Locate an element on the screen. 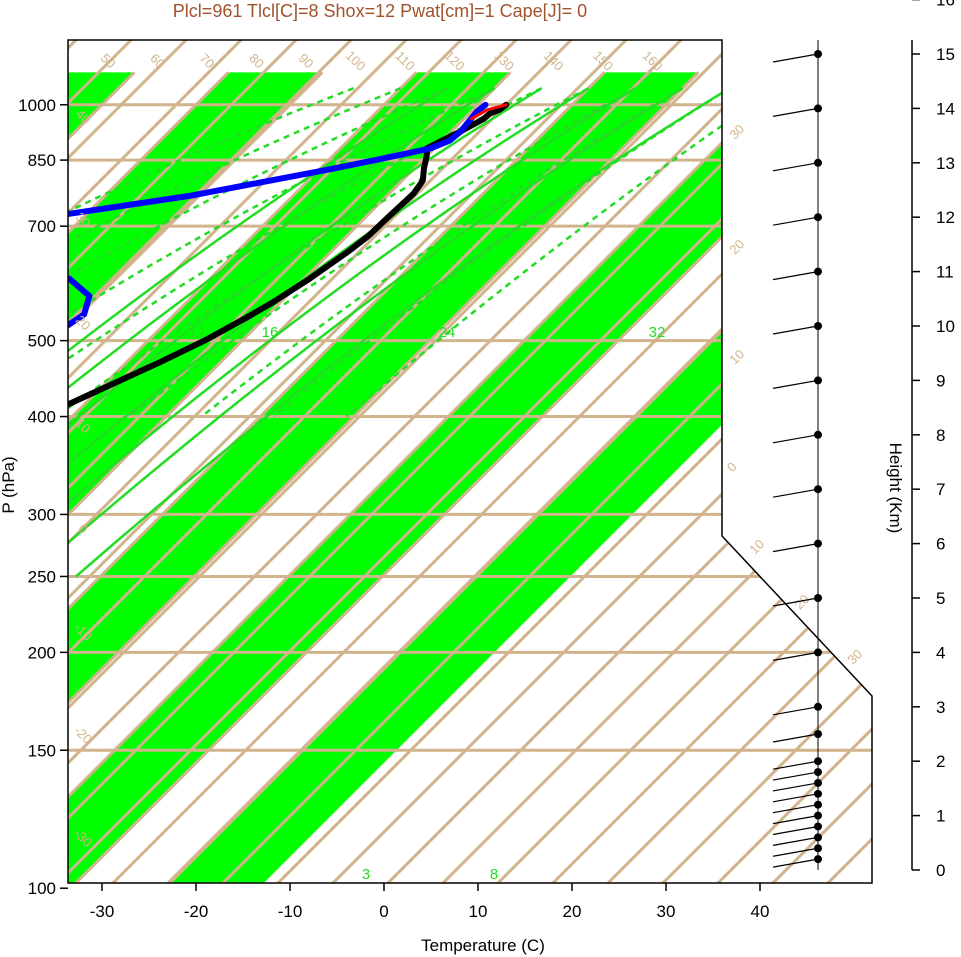  isotherm-label: 20 is located at coordinates (736, 246).